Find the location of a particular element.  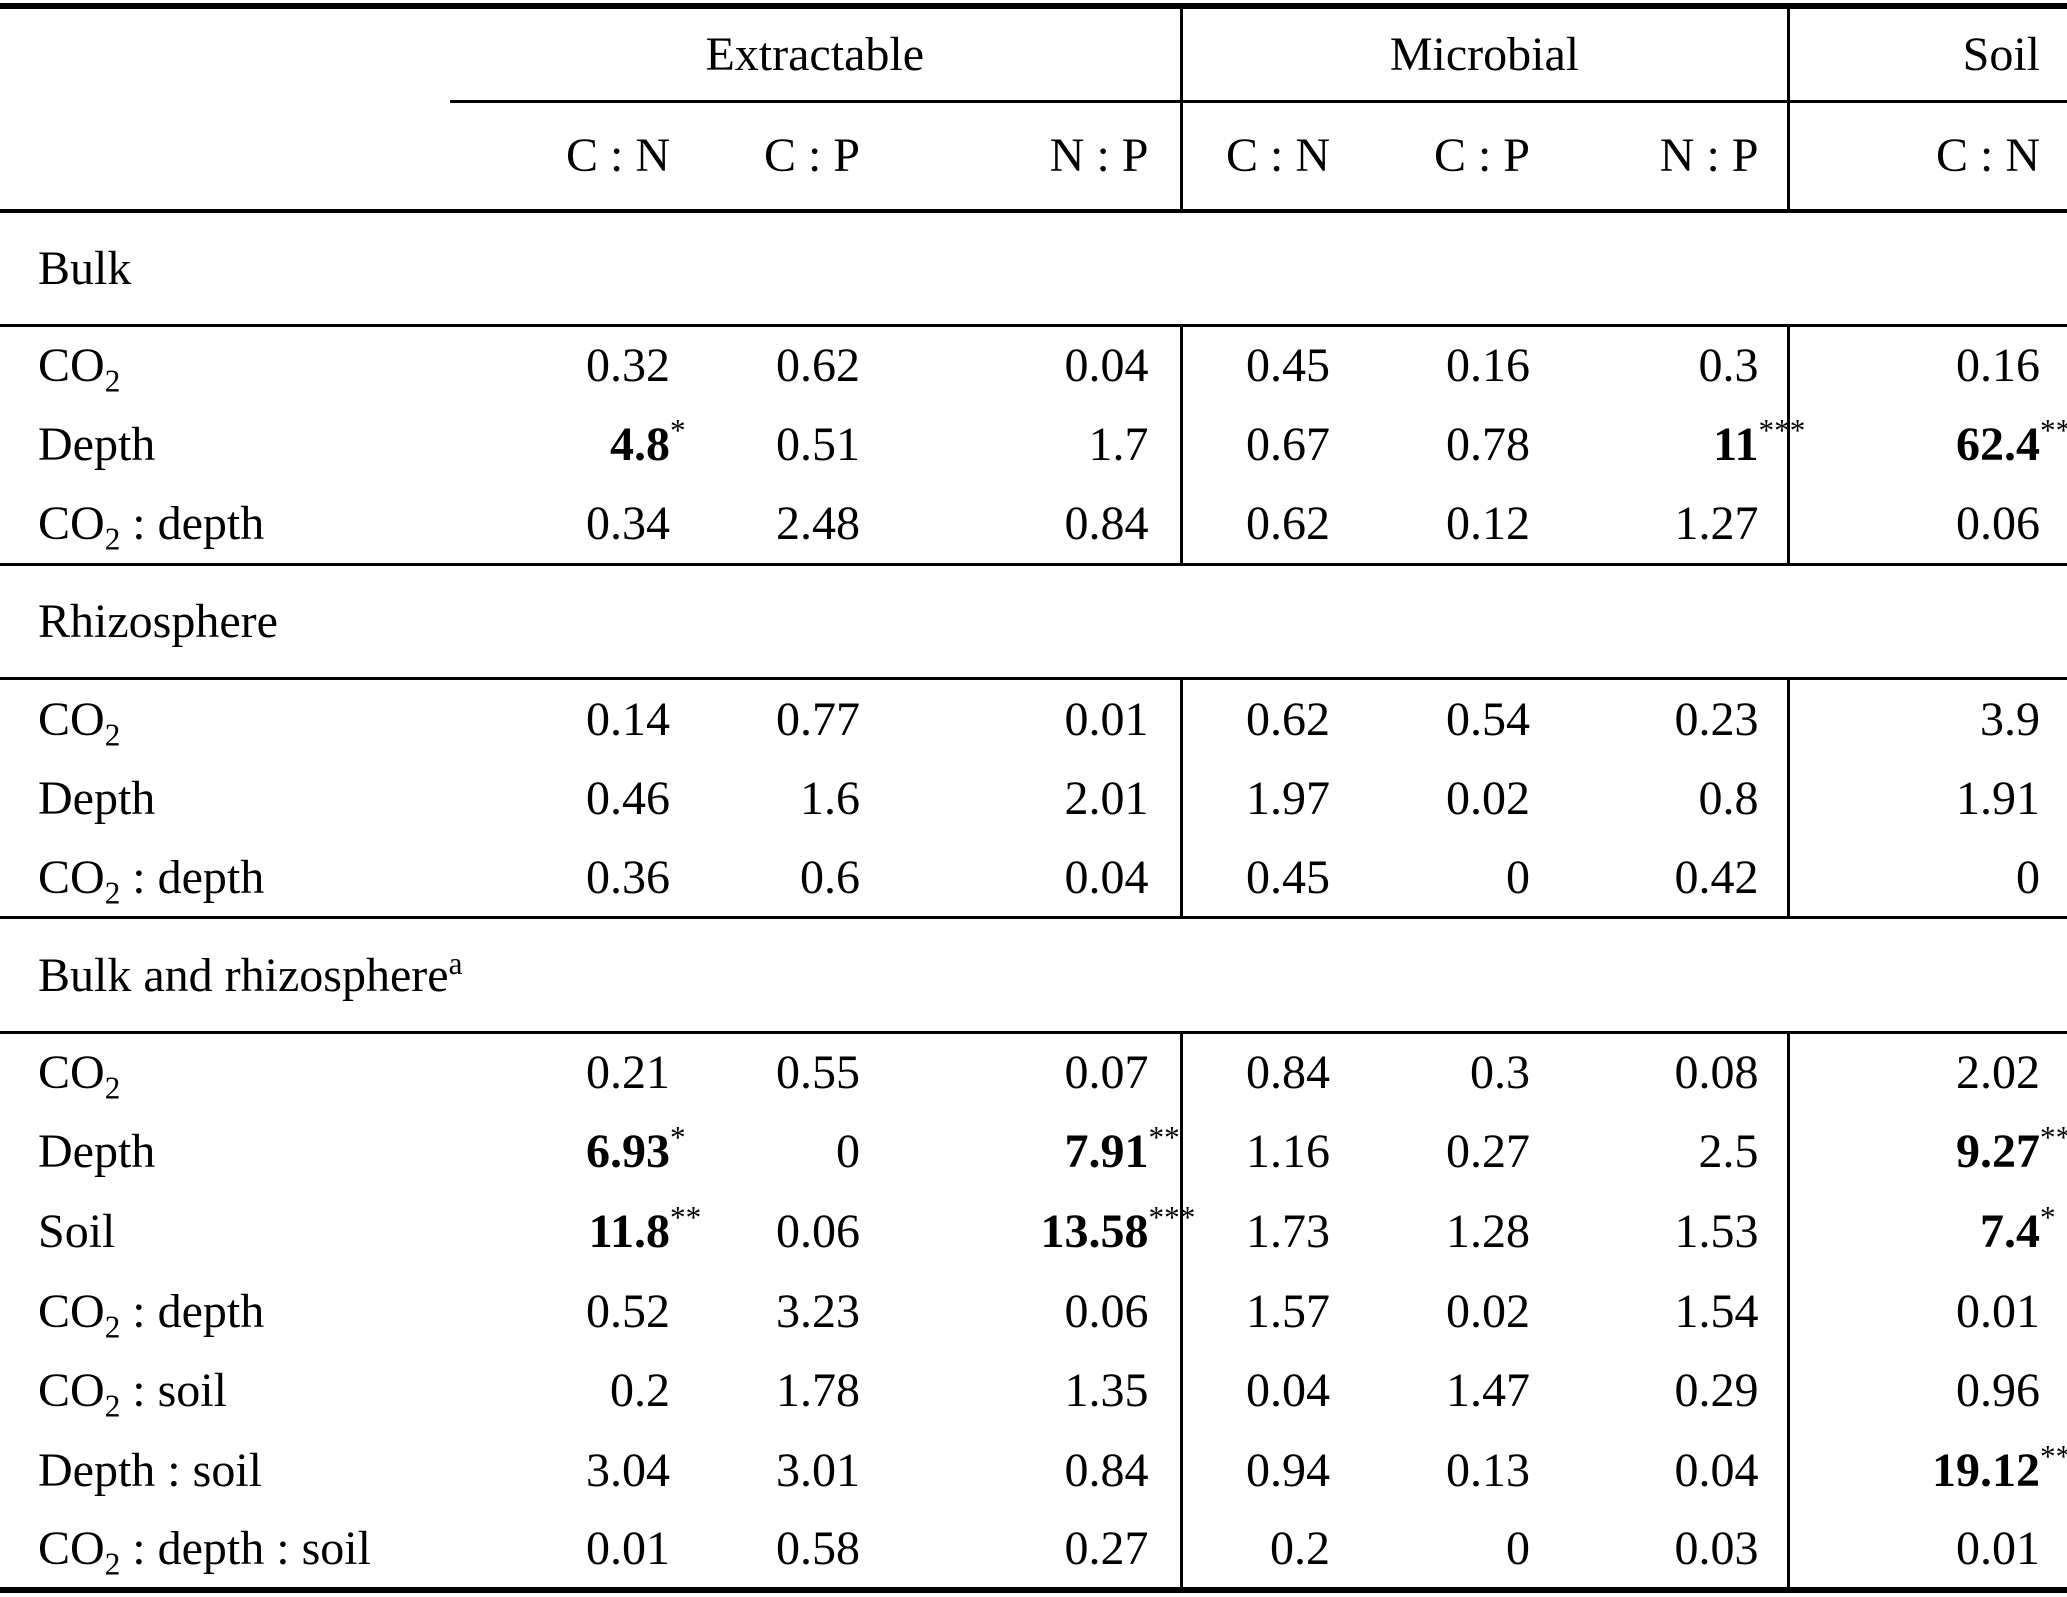

value-cell: 1.47 is located at coordinates (1430, 1391).